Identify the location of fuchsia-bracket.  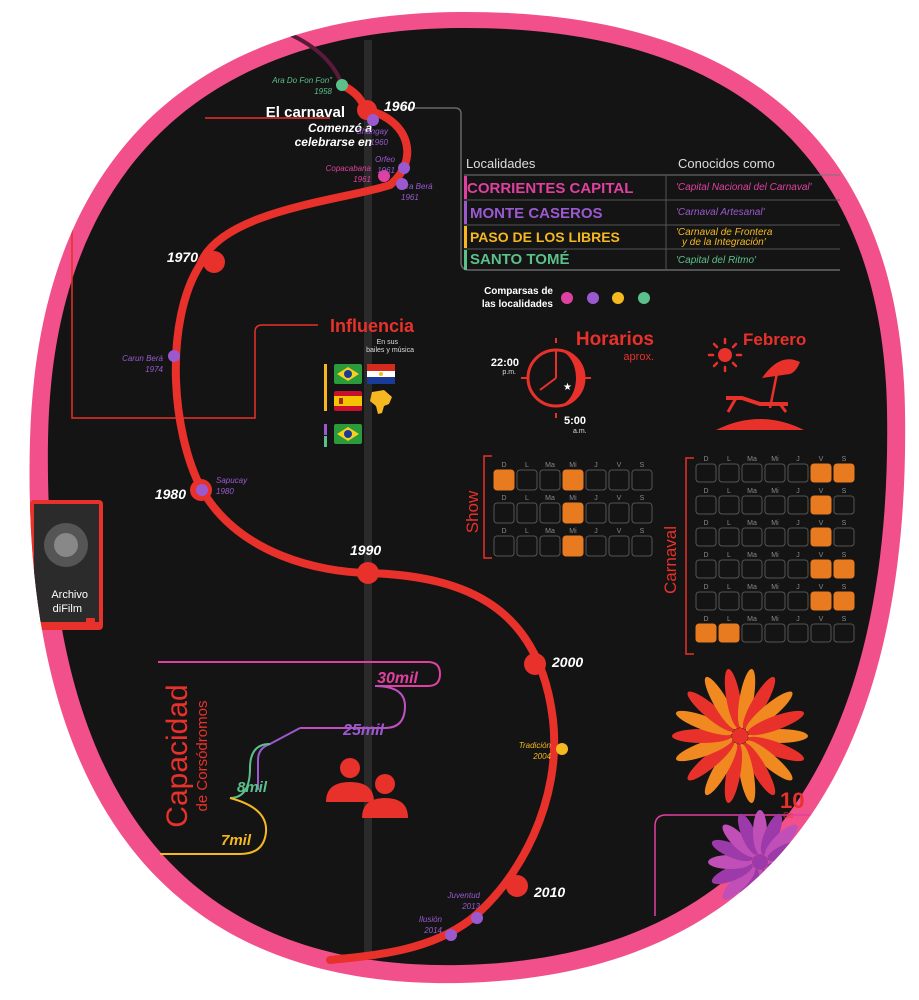
(757, 865).